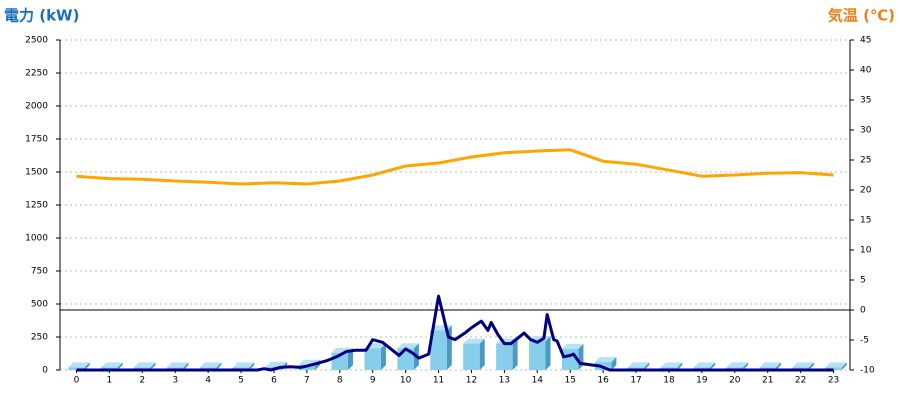  I want to click on y2-tick-label: 40, so click(866, 71).